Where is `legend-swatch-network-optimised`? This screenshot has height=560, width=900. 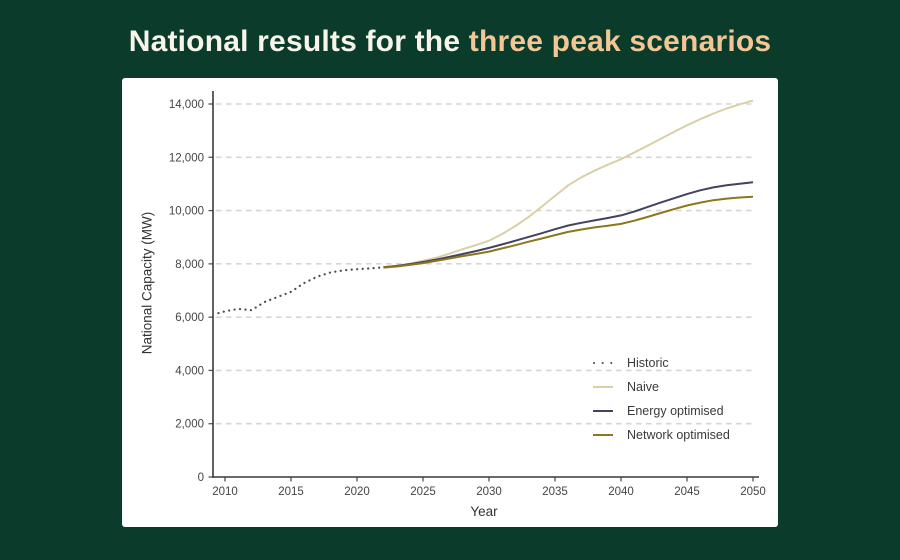
legend-swatch-network-optimised is located at coordinates (603, 435).